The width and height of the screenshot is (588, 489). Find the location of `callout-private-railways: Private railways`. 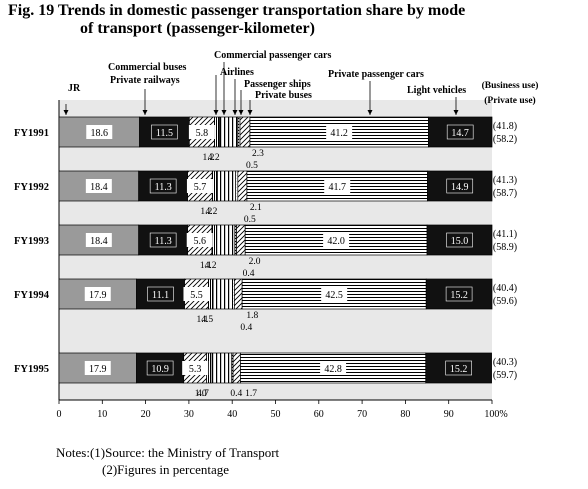

callout-private-railways: Private railways is located at coordinates (145, 80).